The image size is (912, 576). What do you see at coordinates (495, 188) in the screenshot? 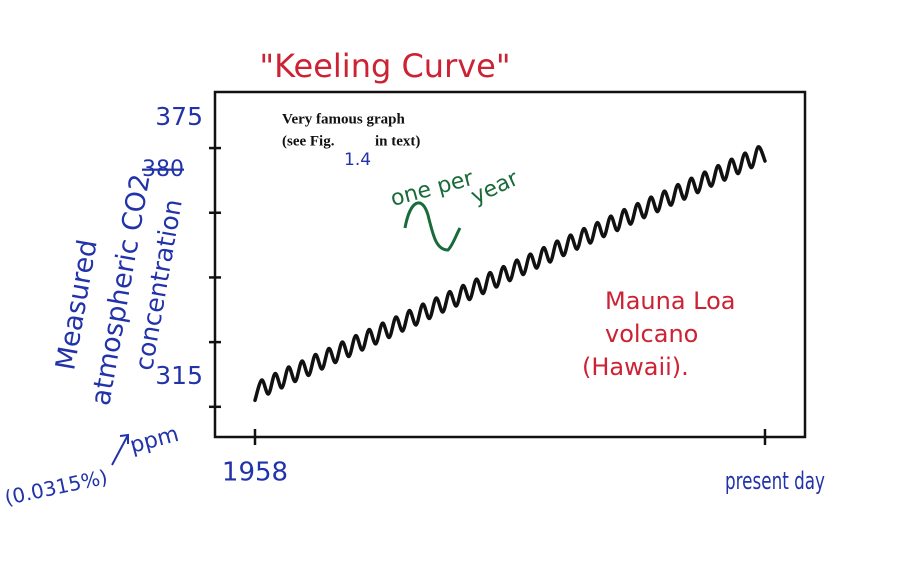
I see `cycle-note: year` at bounding box center [495, 188].